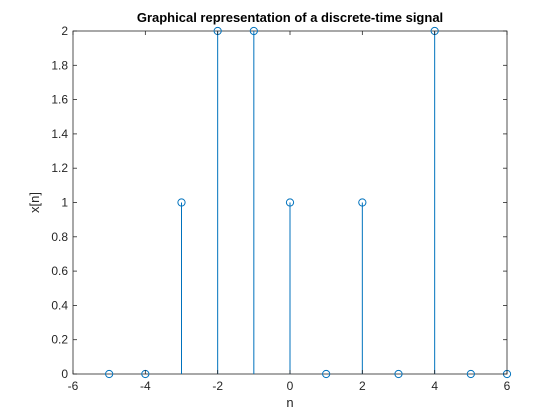 This screenshot has height=420, width=560. I want to click on y-tick-label: 0, so click(64, 374).